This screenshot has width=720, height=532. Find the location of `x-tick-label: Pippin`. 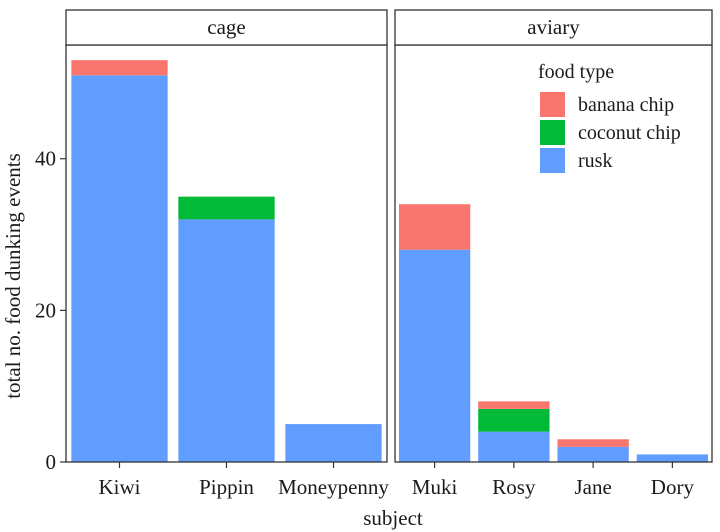

x-tick-label: Pippin is located at coordinates (226, 487).